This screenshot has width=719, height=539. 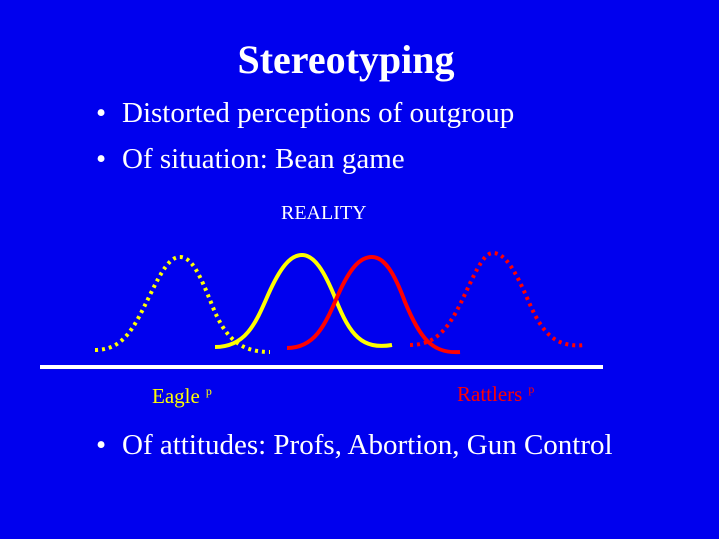 I want to click on rattlers-perceived-curve, so click(x=497, y=299).